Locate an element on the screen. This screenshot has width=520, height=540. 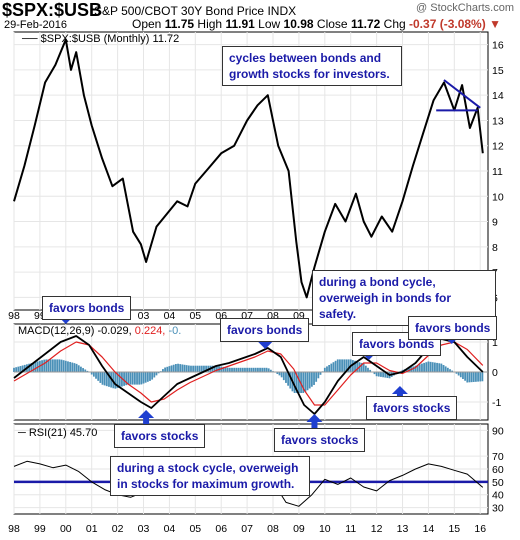
x-tick-label: 05 is located at coordinates (195, 529).